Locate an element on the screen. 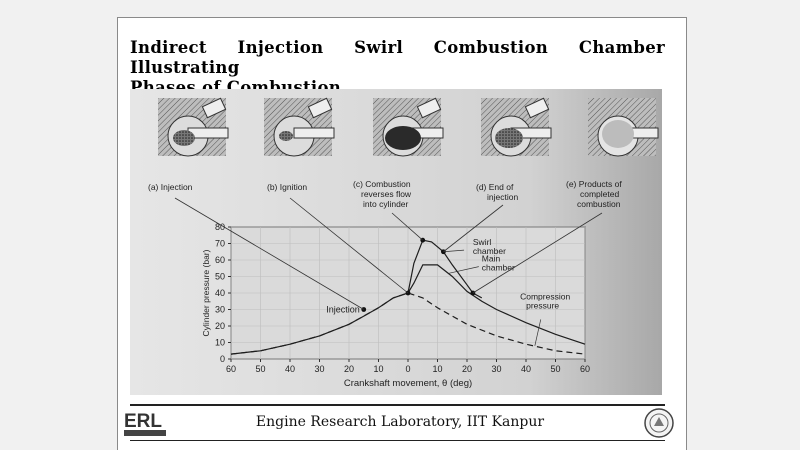 The width and height of the screenshot is (800, 450). svg-text: ERL is located at coordinates (143, 421).